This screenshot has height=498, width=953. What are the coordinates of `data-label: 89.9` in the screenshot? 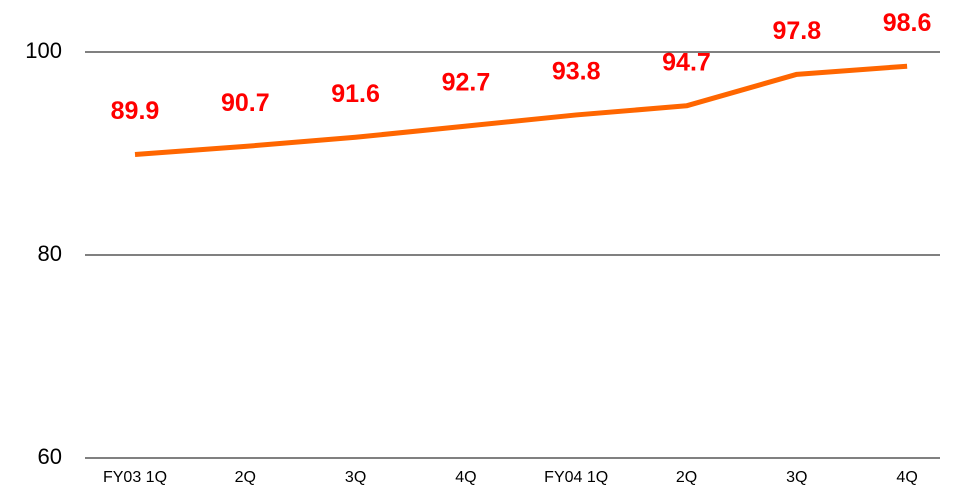 It's located at (135, 111).